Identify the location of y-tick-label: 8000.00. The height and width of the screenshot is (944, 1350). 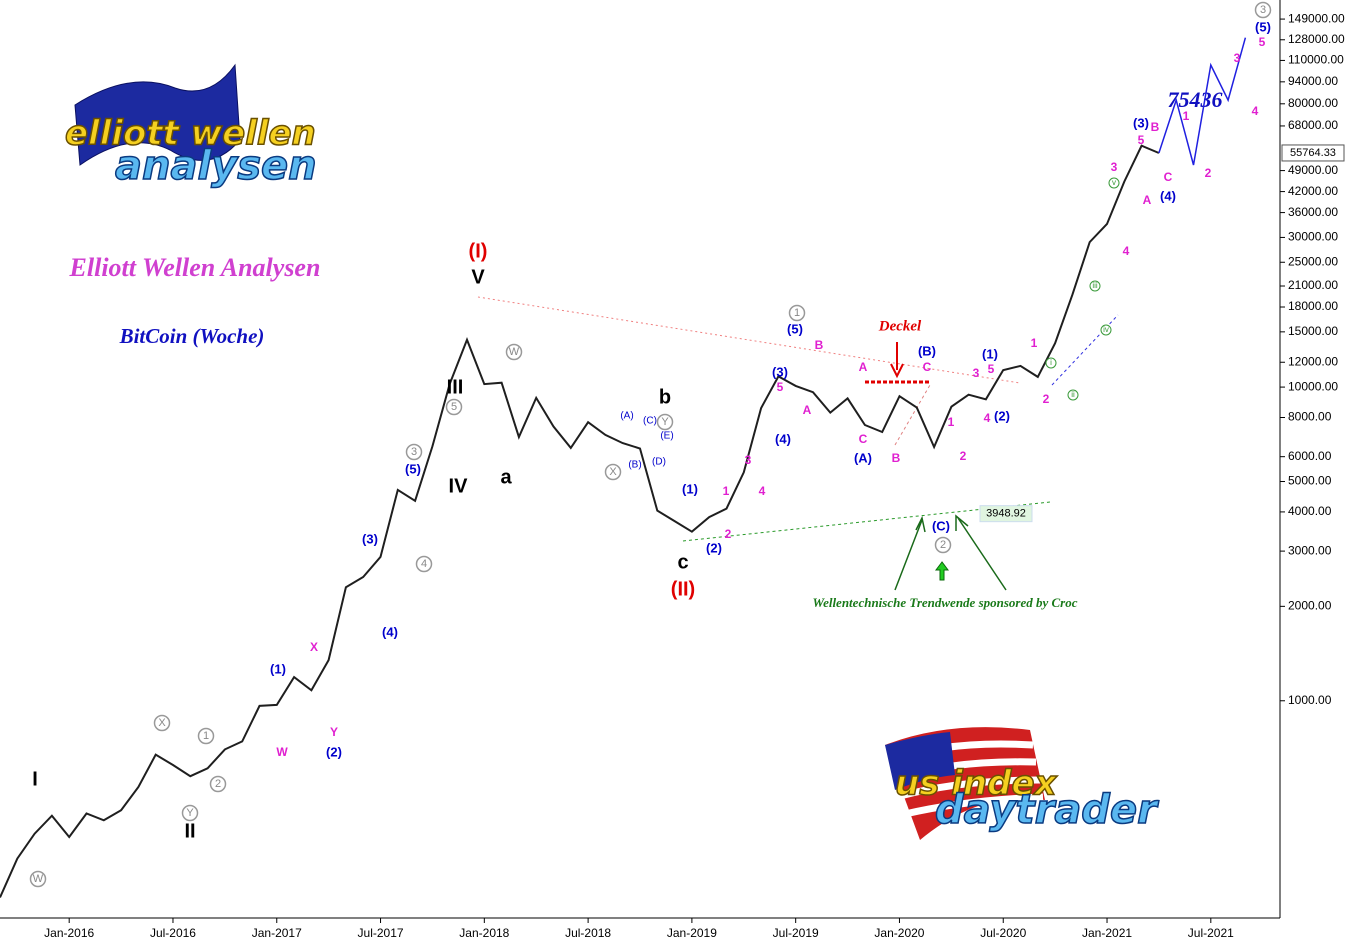
(1310, 417).